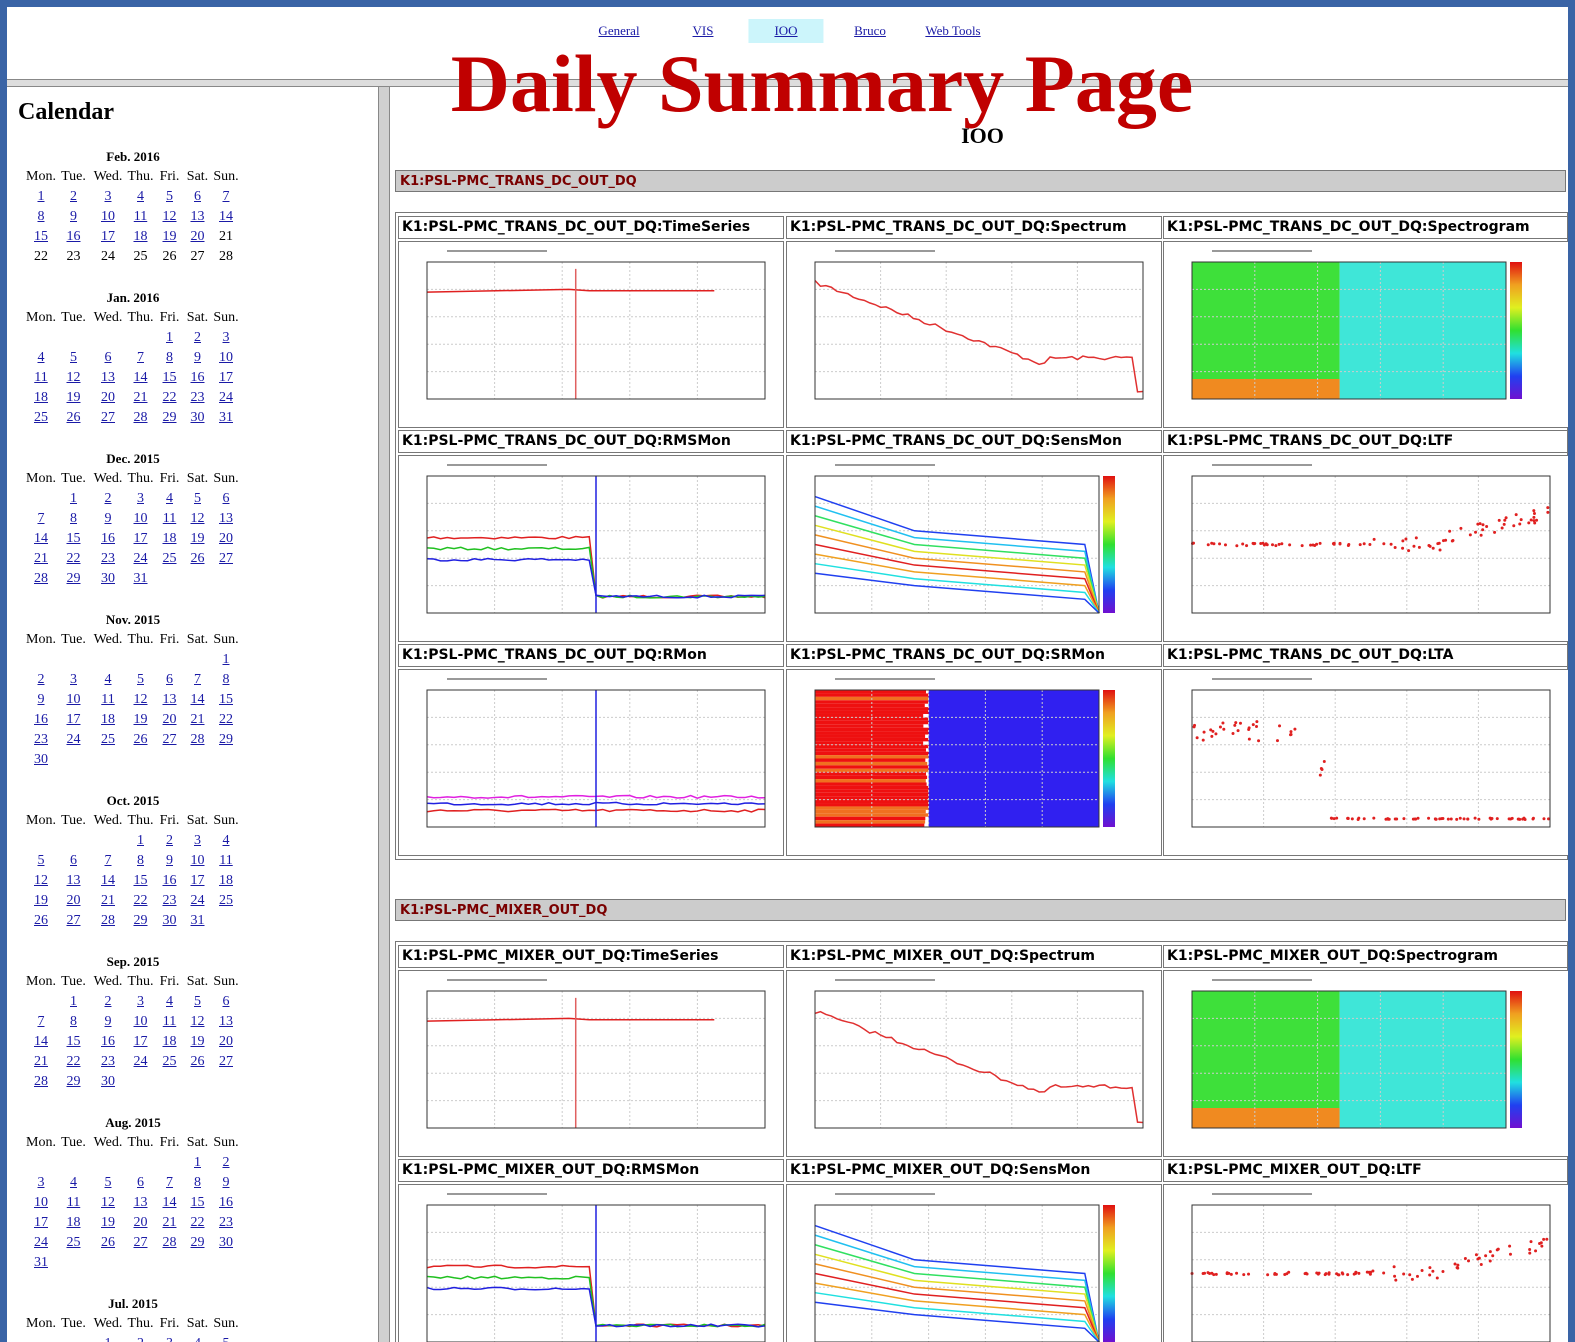 This screenshot has height=1342, width=1575. Describe the element at coordinates (619, 30) in the screenshot. I see `nav-link: General` at that location.